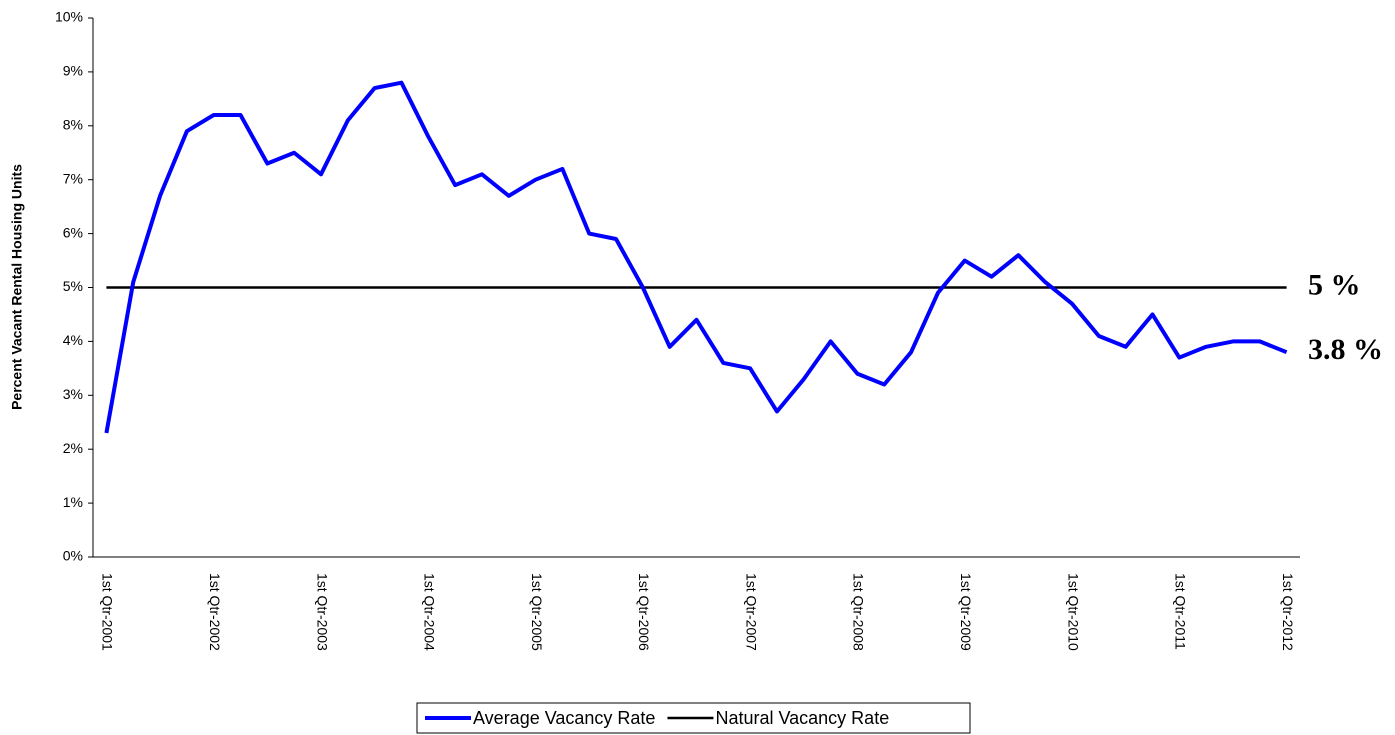 The width and height of the screenshot is (1395, 735). What do you see at coordinates (1334, 284) in the screenshot?
I see `annotation: 5 %` at bounding box center [1334, 284].